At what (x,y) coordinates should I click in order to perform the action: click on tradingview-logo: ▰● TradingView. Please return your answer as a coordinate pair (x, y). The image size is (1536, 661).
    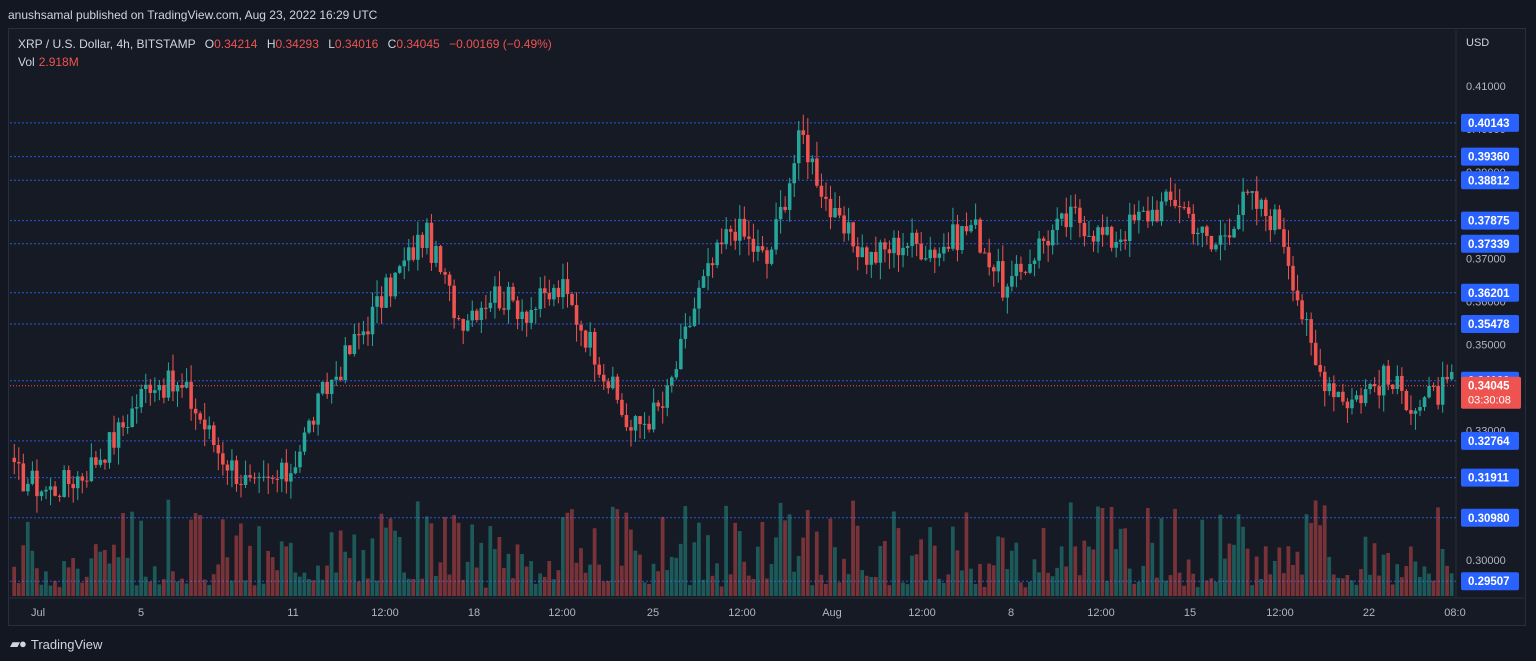
    Looking at the image, I should click on (56, 644).